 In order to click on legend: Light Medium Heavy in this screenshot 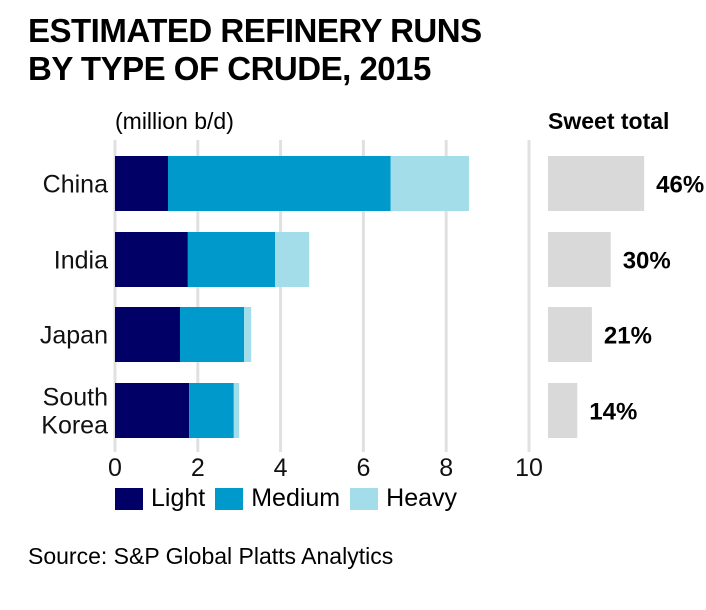, I will do `click(291, 498)`.